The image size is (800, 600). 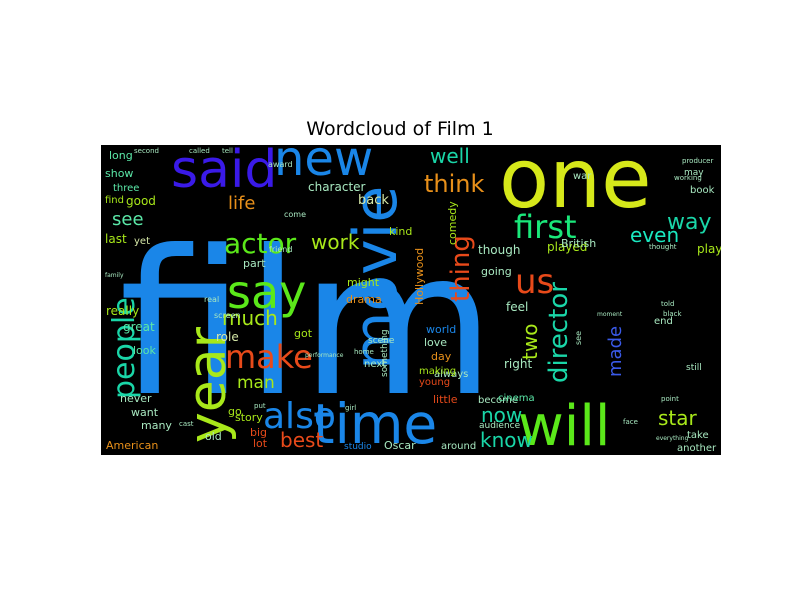 What do you see at coordinates (678, 418) in the screenshot?
I see `word-star: star` at bounding box center [678, 418].